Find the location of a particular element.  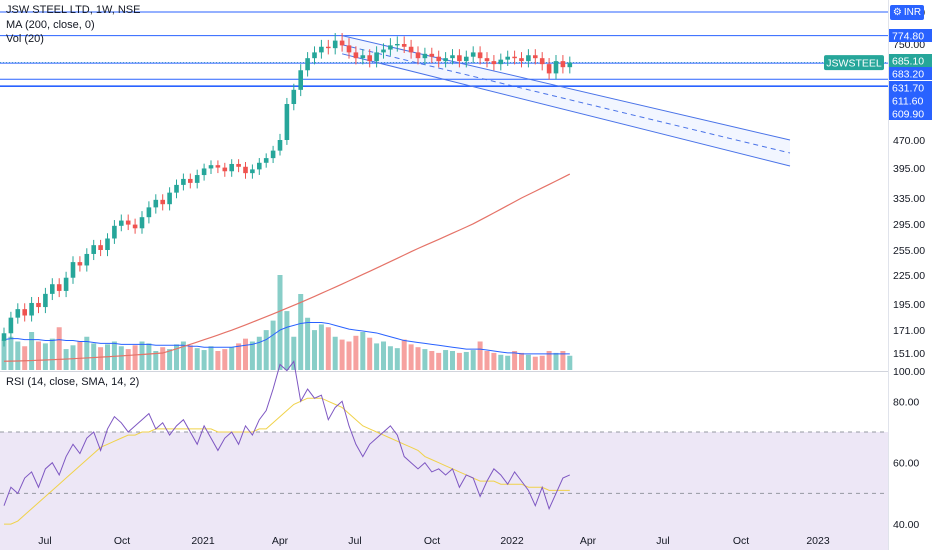

time-axis: Jul Oct 2021 Apr Jul Oct 2022 Apr Jul Oct 2023 is located at coordinates (434, 541).